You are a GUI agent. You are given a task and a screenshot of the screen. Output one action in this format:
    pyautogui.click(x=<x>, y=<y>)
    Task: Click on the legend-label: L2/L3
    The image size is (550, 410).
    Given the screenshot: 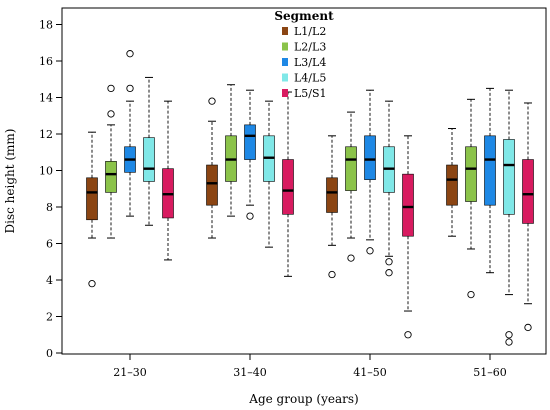 What is the action you would take?
    pyautogui.click(x=310, y=47)
    